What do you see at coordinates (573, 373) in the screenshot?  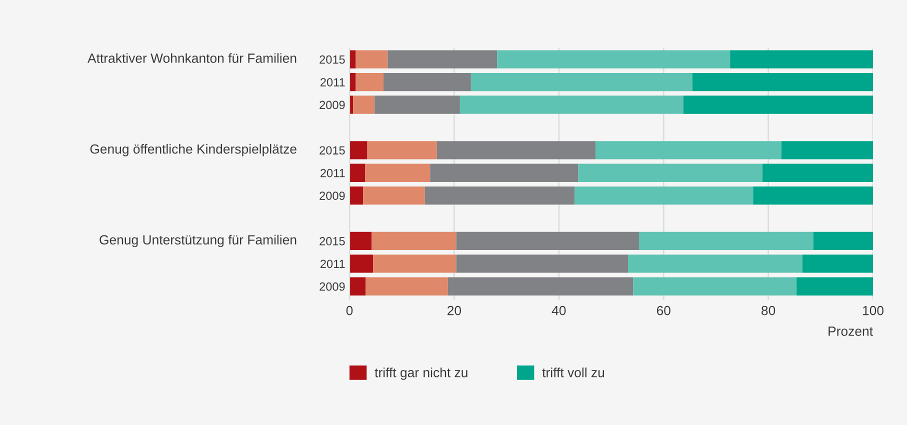 I see `legend-label: trifft voll zu` at bounding box center [573, 373].